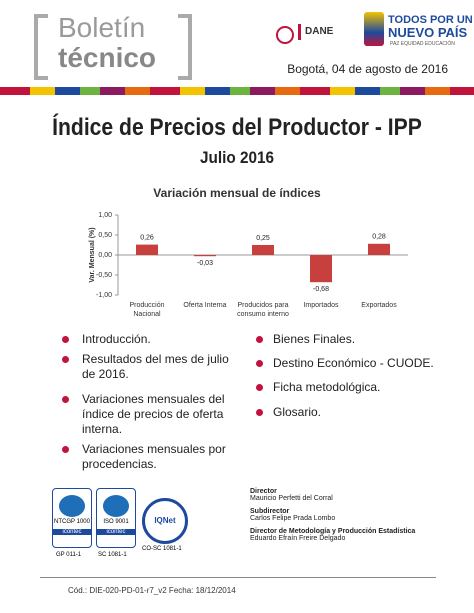 The width and height of the screenshot is (474, 613). I want to click on cert-logo: IQNet, so click(165, 521).